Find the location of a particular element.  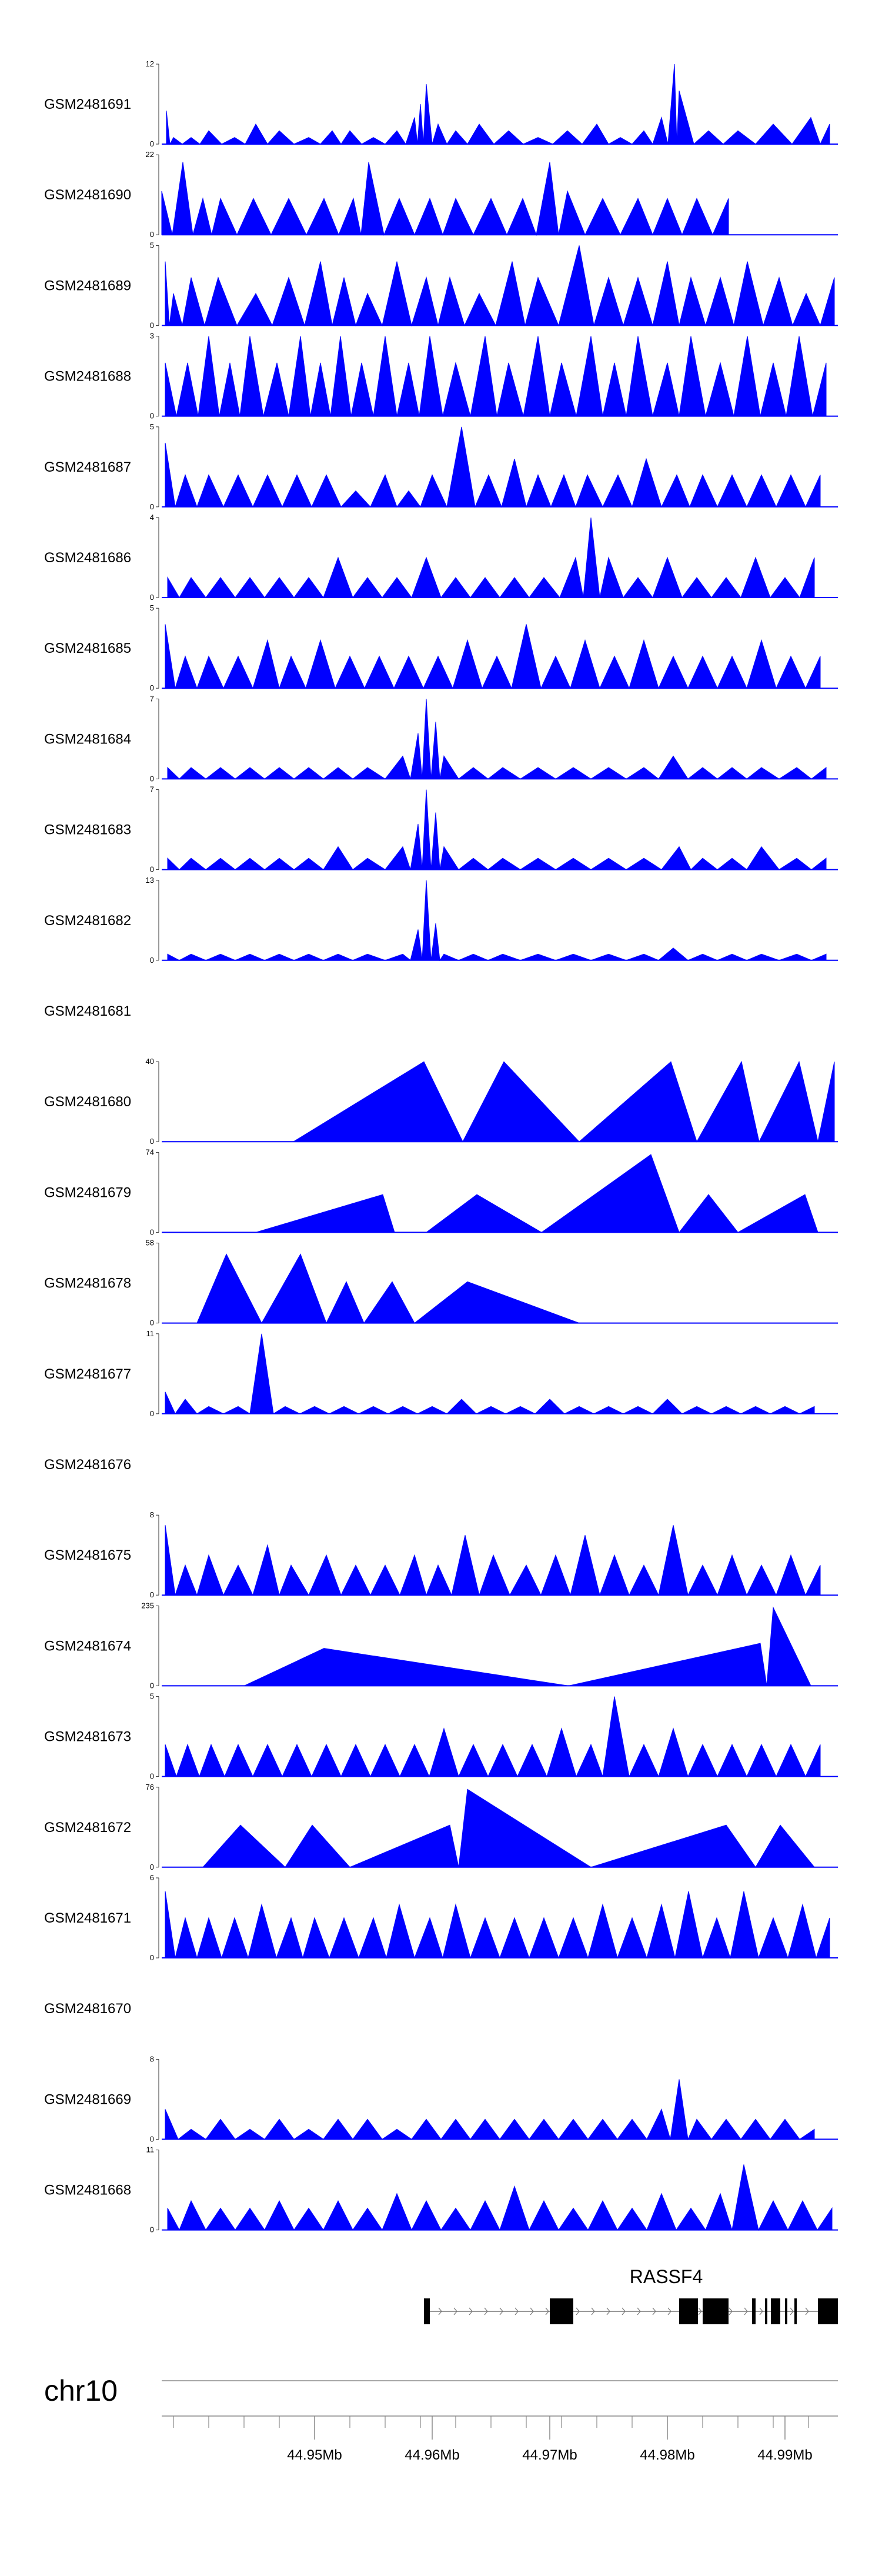

sample-label: GSM2481690 is located at coordinates (87, 195).